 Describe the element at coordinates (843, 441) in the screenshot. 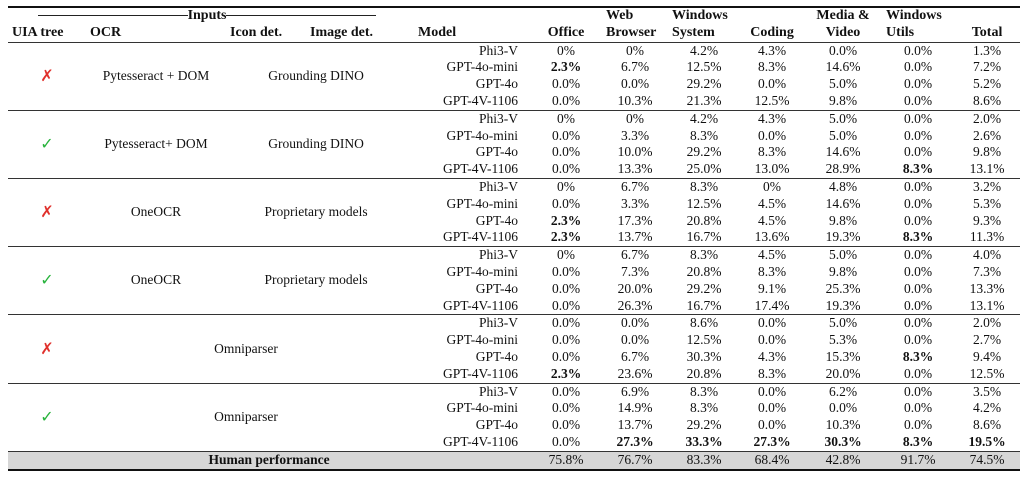

I see `score-cell-media: 30.3%` at that location.